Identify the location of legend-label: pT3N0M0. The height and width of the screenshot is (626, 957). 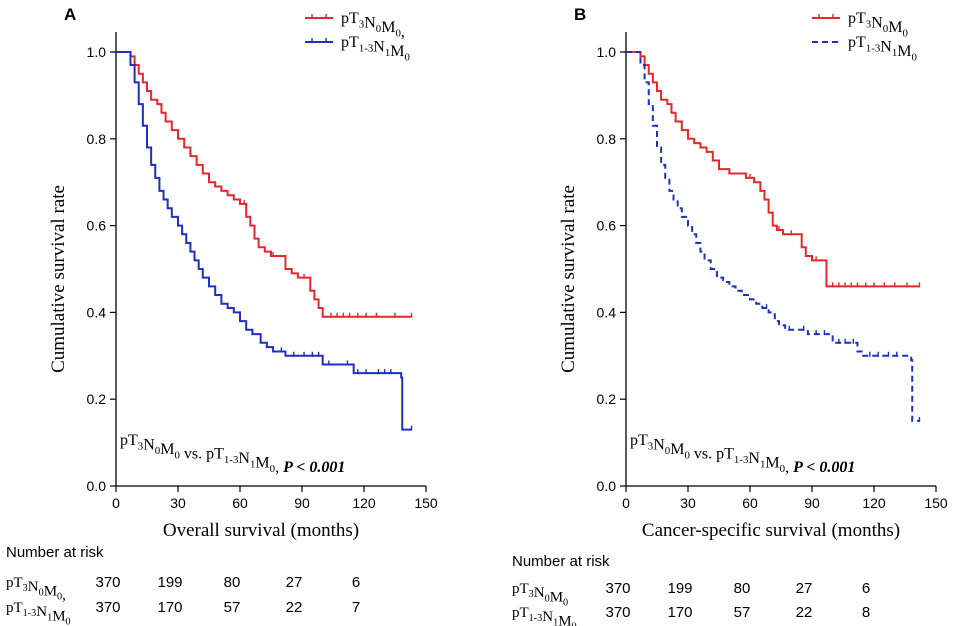
(878, 24).